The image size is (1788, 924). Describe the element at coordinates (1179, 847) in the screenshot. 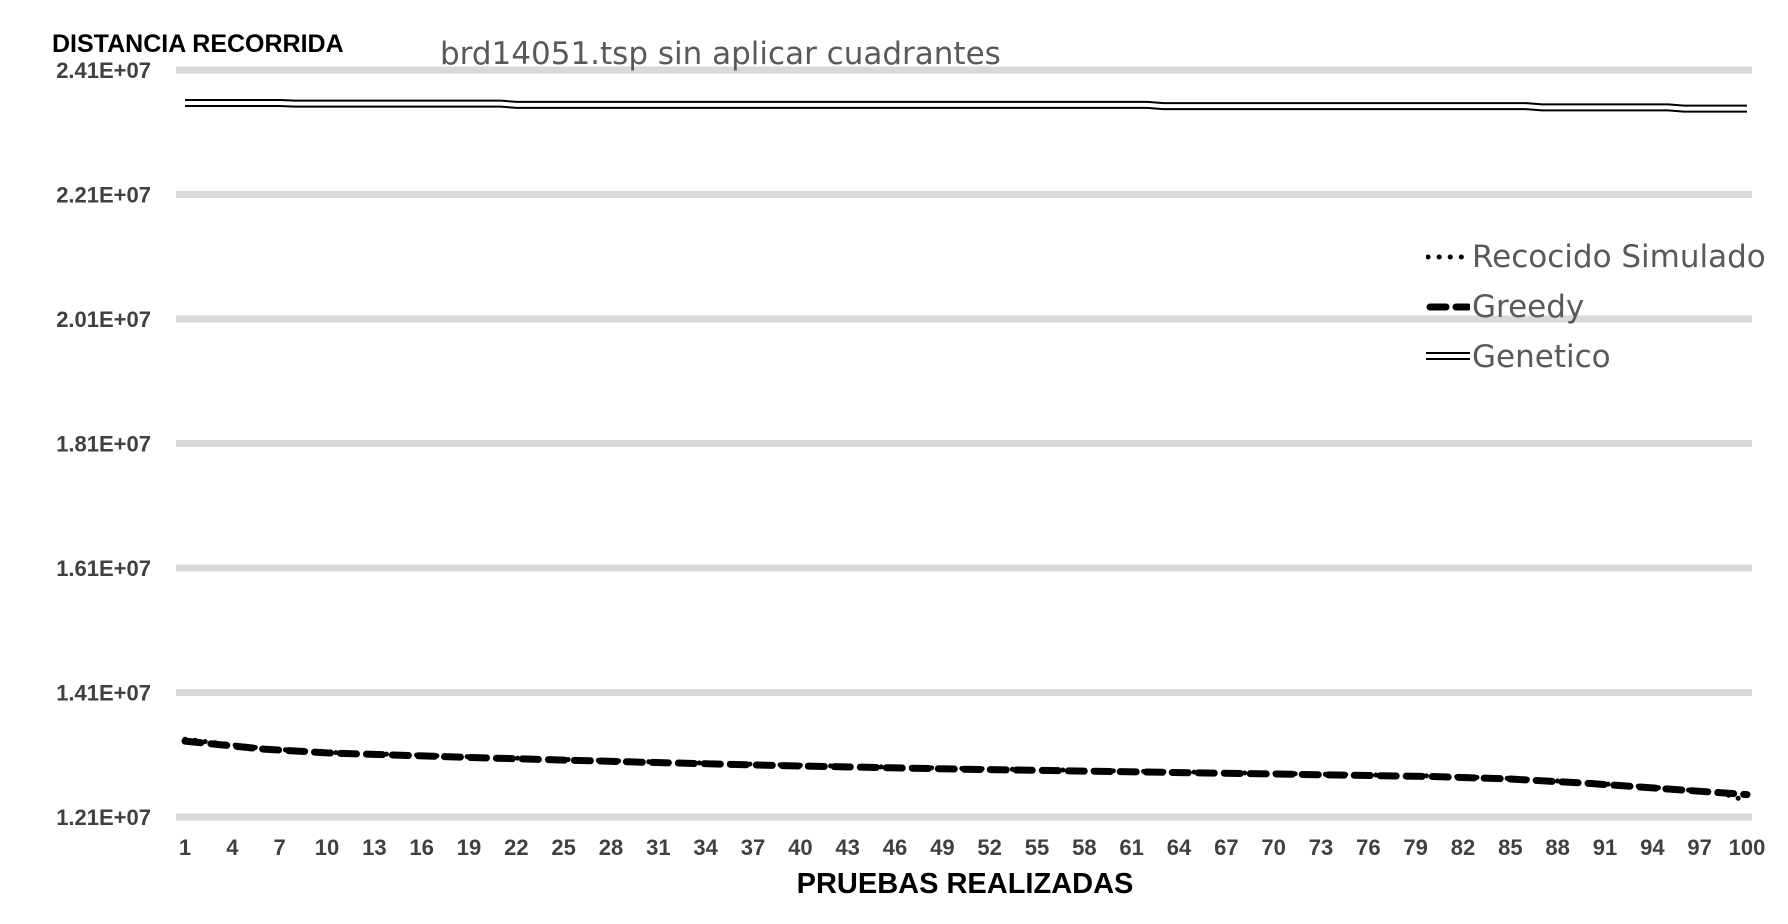

I see `x-tick-label: 64` at that location.